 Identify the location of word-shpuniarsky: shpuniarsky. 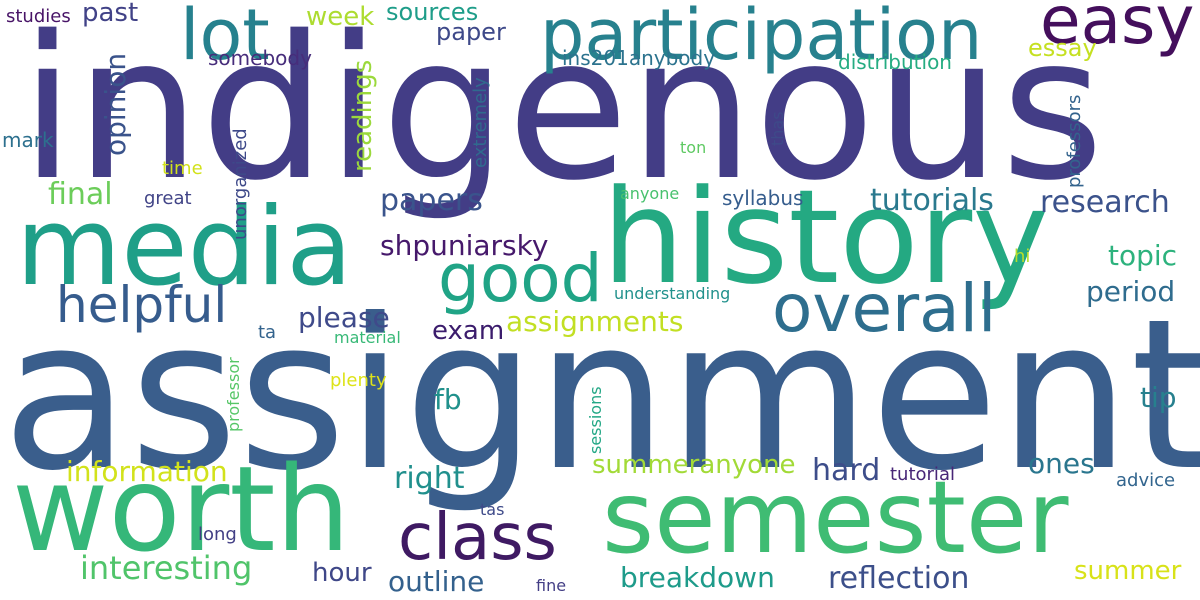
(464, 245).